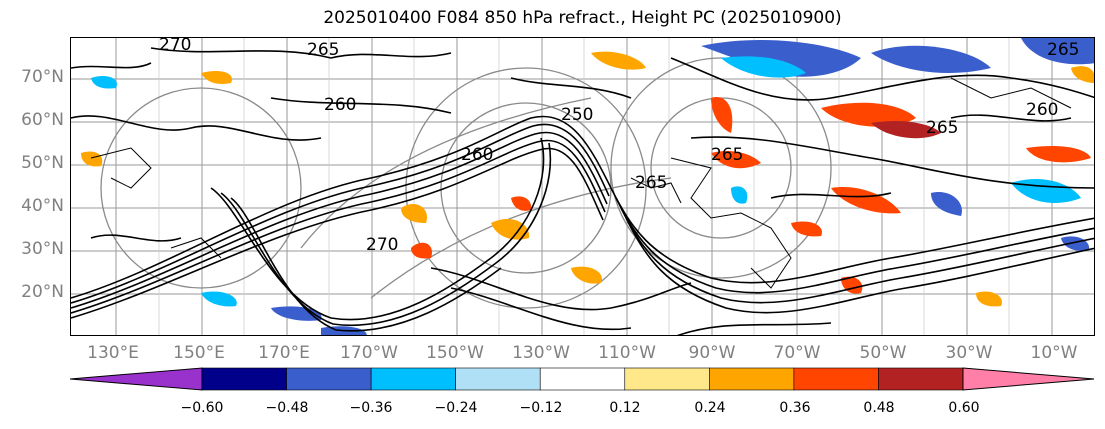 Image resolution: width=1105 pixels, height=429 pixels. Describe the element at coordinates (1028, 379) in the screenshot. I see `colorbar-extend-max` at that location.